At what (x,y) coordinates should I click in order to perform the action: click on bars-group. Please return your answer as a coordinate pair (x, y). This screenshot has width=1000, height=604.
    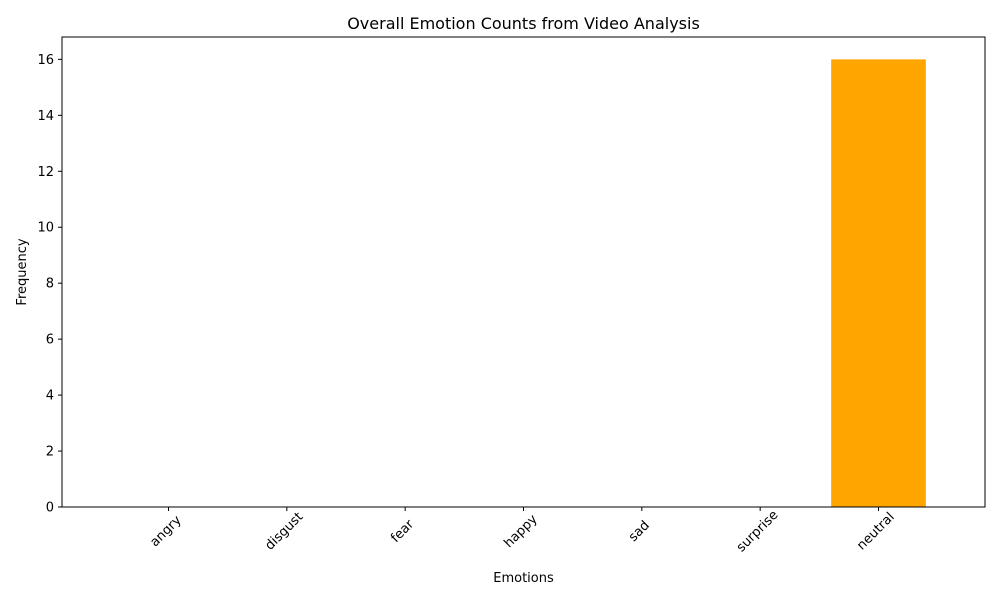
    Looking at the image, I should click on (878, 283).